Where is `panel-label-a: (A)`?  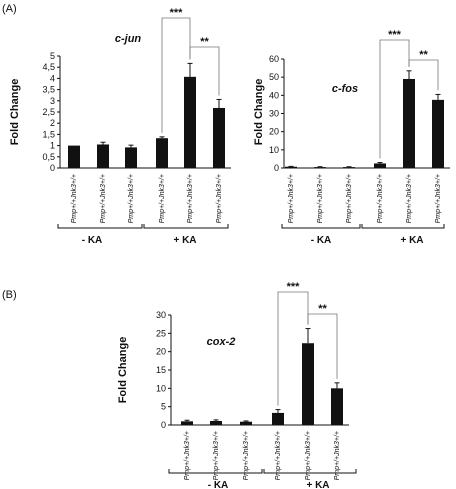
panel-label-a: (A) is located at coordinates (9, 9).